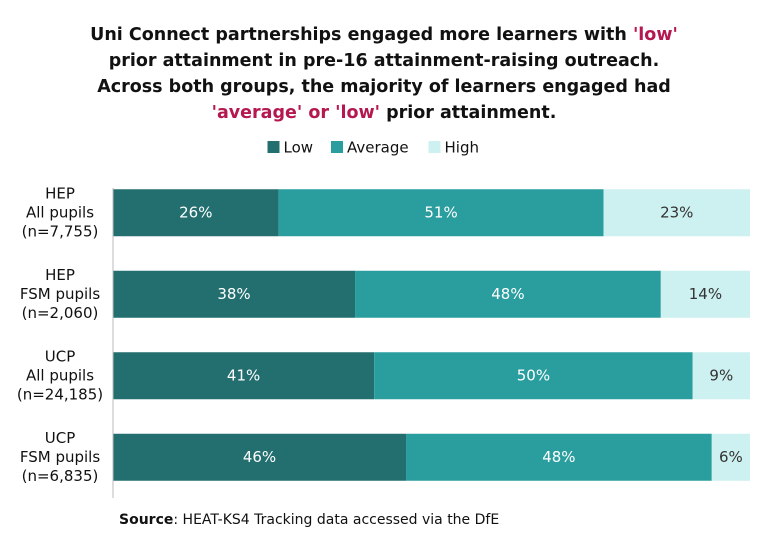  Describe the element at coordinates (60, 476) in the screenshot. I see `y-tick-label: (n=6,835)` at that location.